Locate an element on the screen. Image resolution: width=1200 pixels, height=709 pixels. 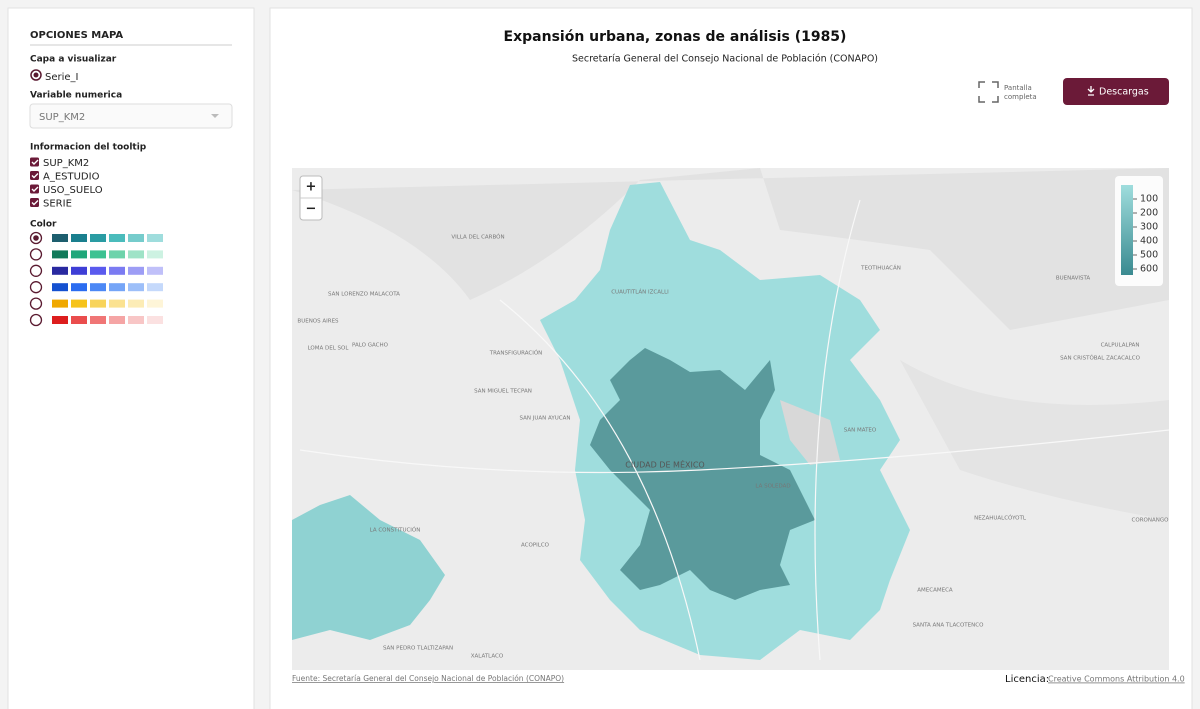
license-label: Licencia: is located at coordinates (1027, 679).